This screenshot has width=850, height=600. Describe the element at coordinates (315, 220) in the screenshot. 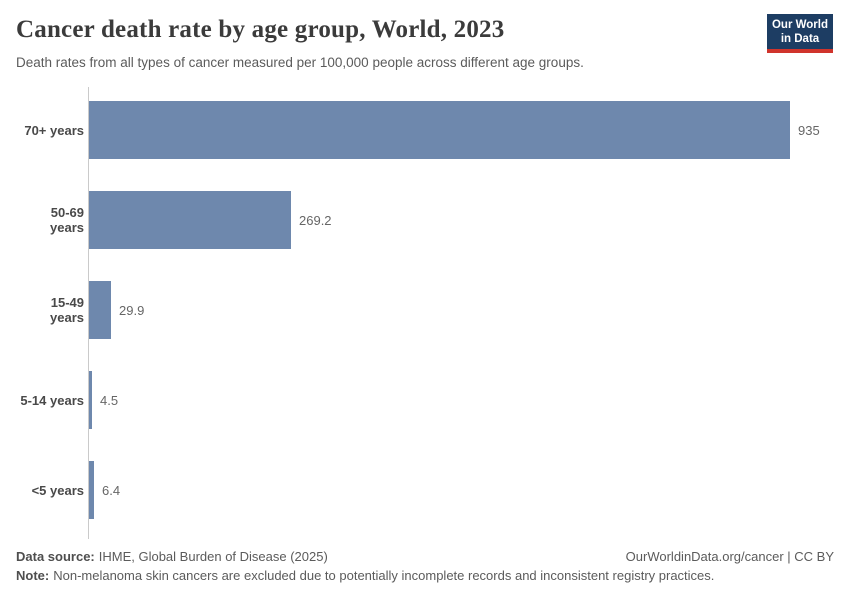

I see `value-label: 269.2` at that location.